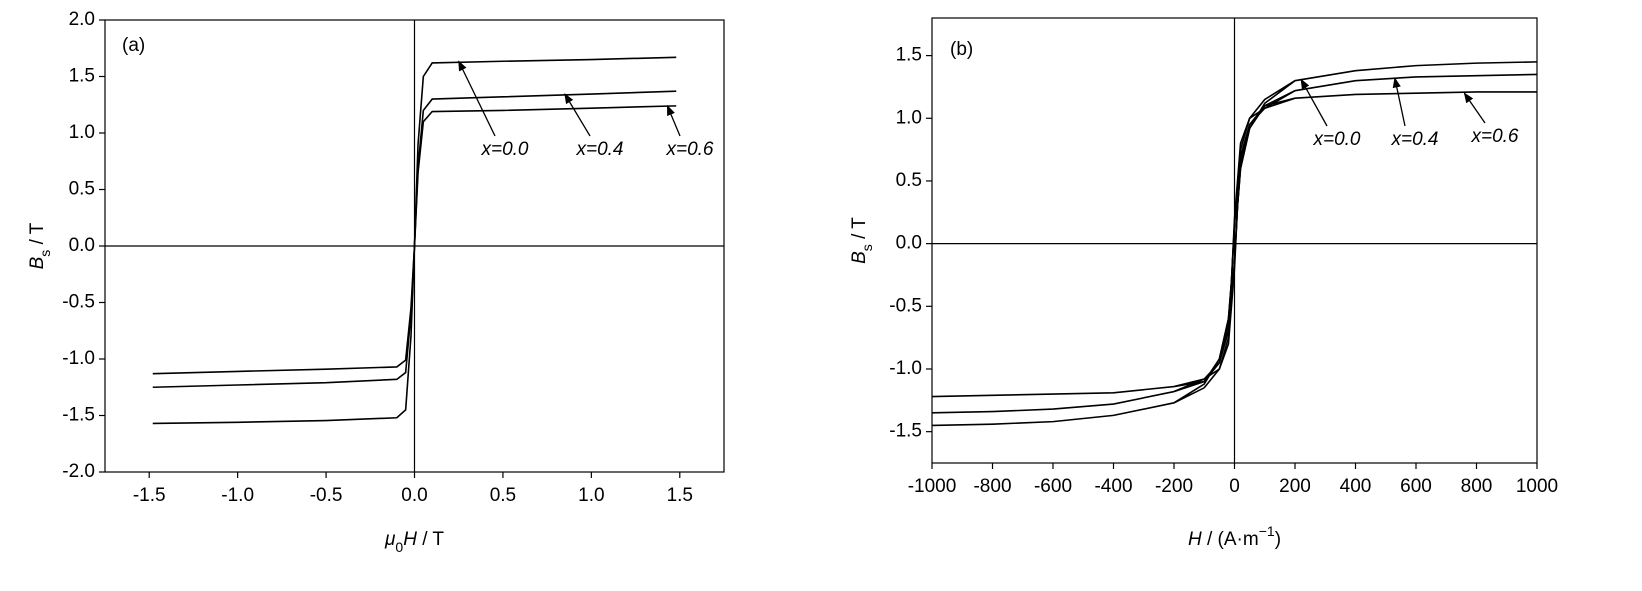 This screenshot has height=591, width=1642. Describe the element at coordinates (932, 486) in the screenshot. I see `x-tick-label: -1000` at that location.